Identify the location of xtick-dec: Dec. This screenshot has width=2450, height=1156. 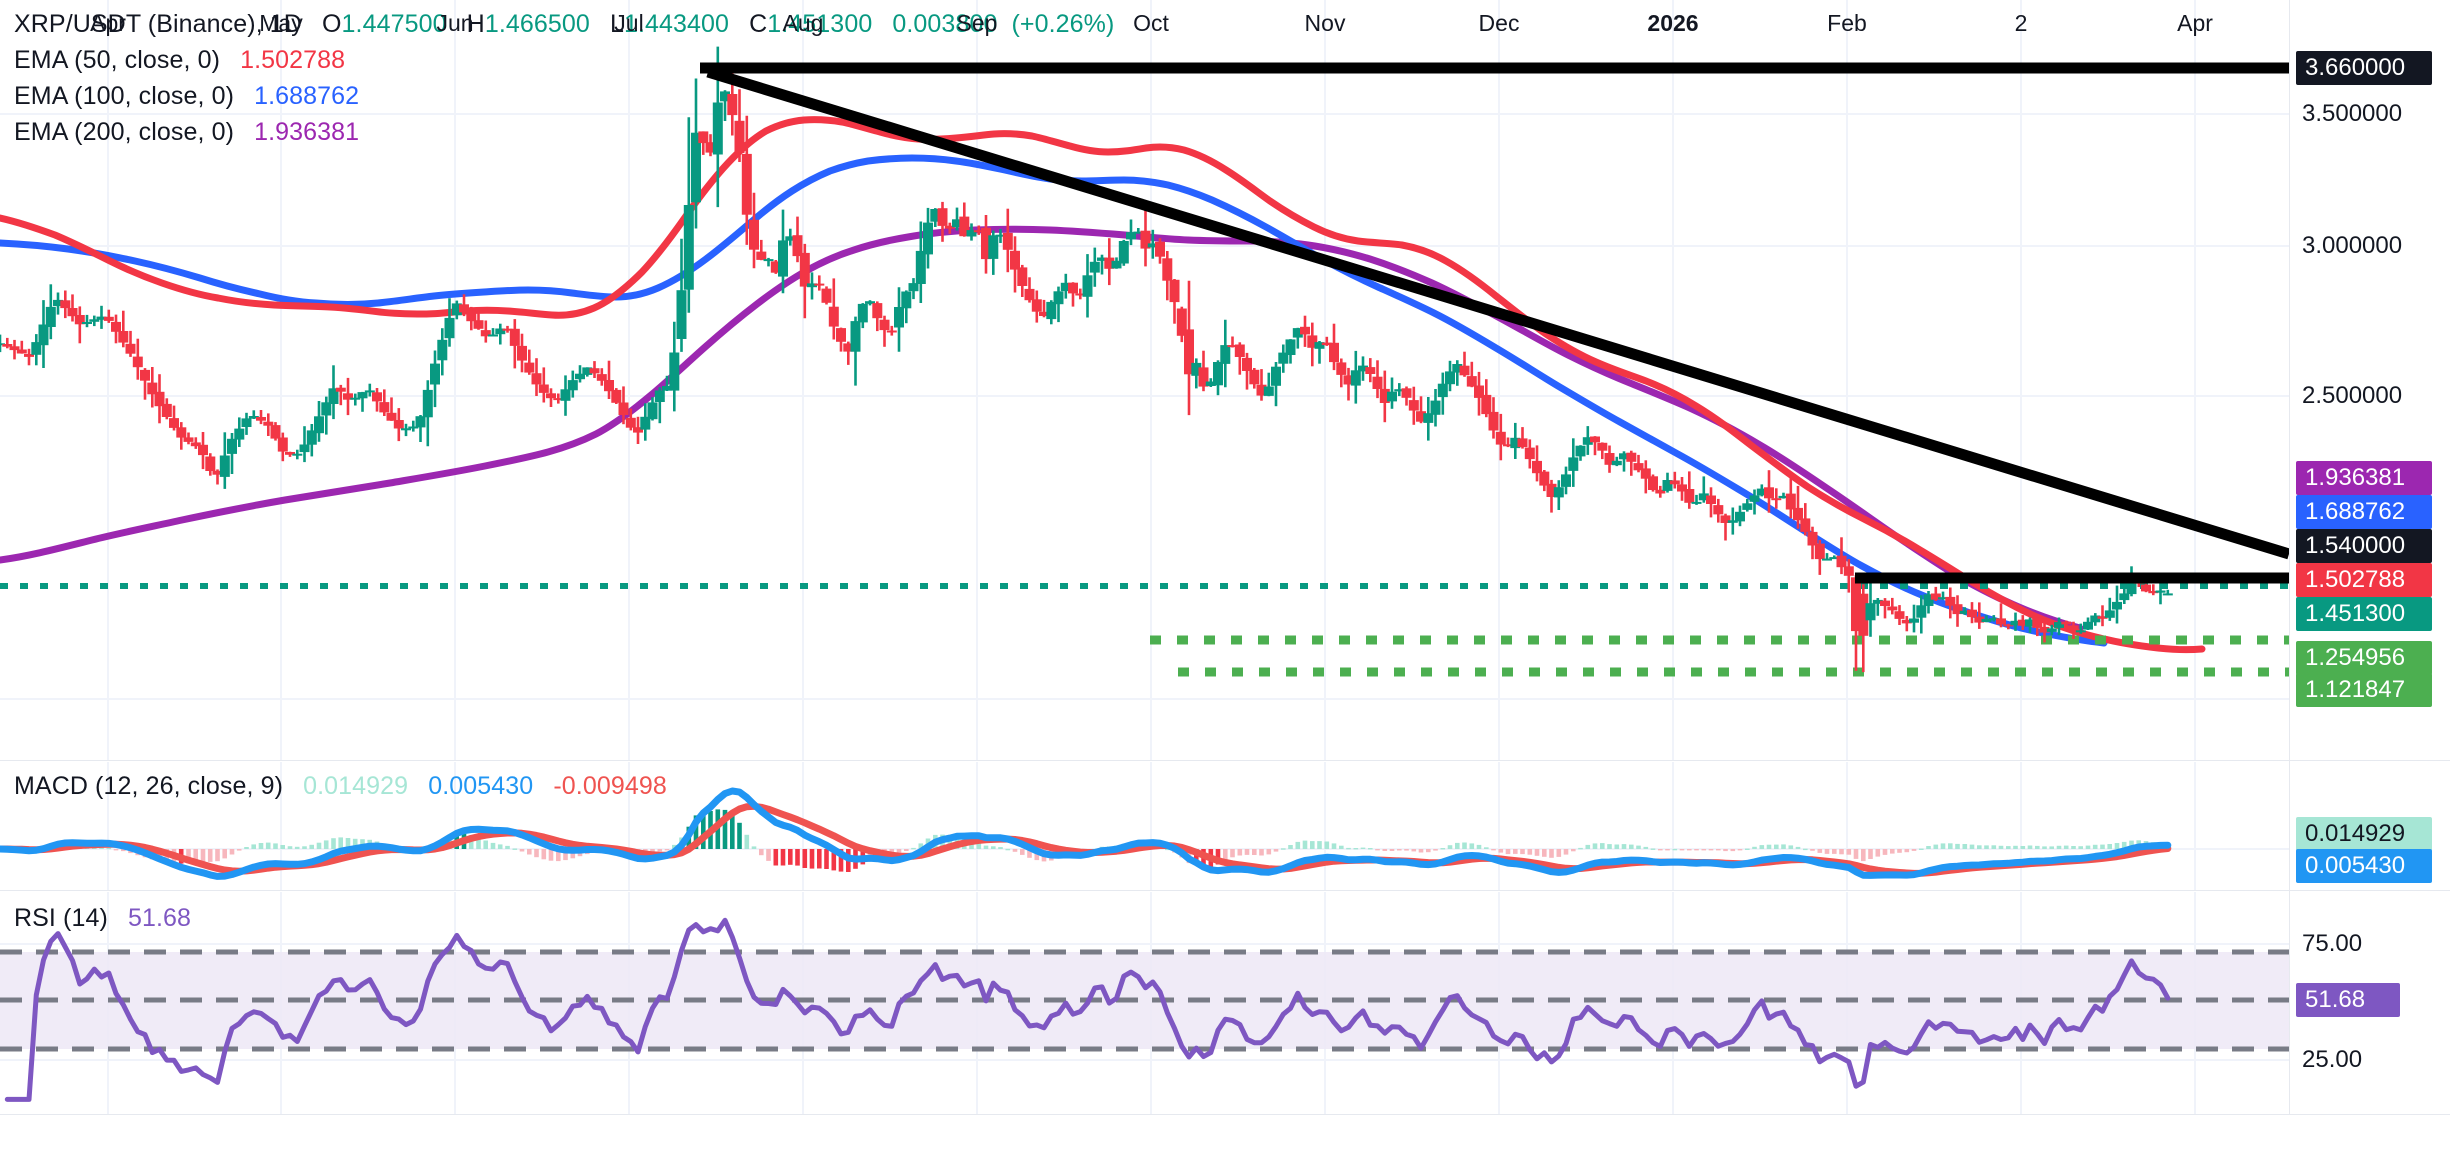
(1499, 23).